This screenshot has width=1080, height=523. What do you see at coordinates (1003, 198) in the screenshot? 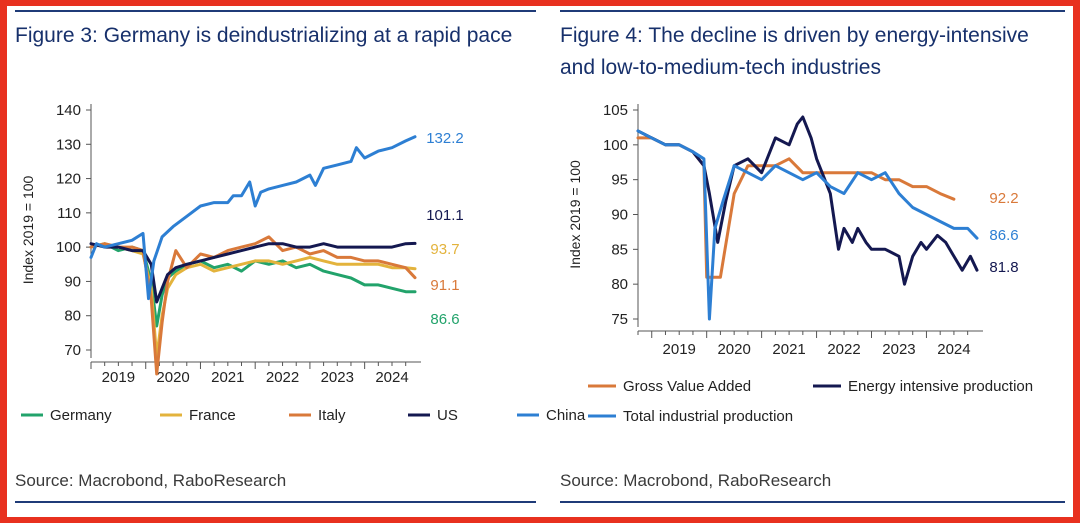
I see `end-value-label: 92.2` at bounding box center [1003, 198].